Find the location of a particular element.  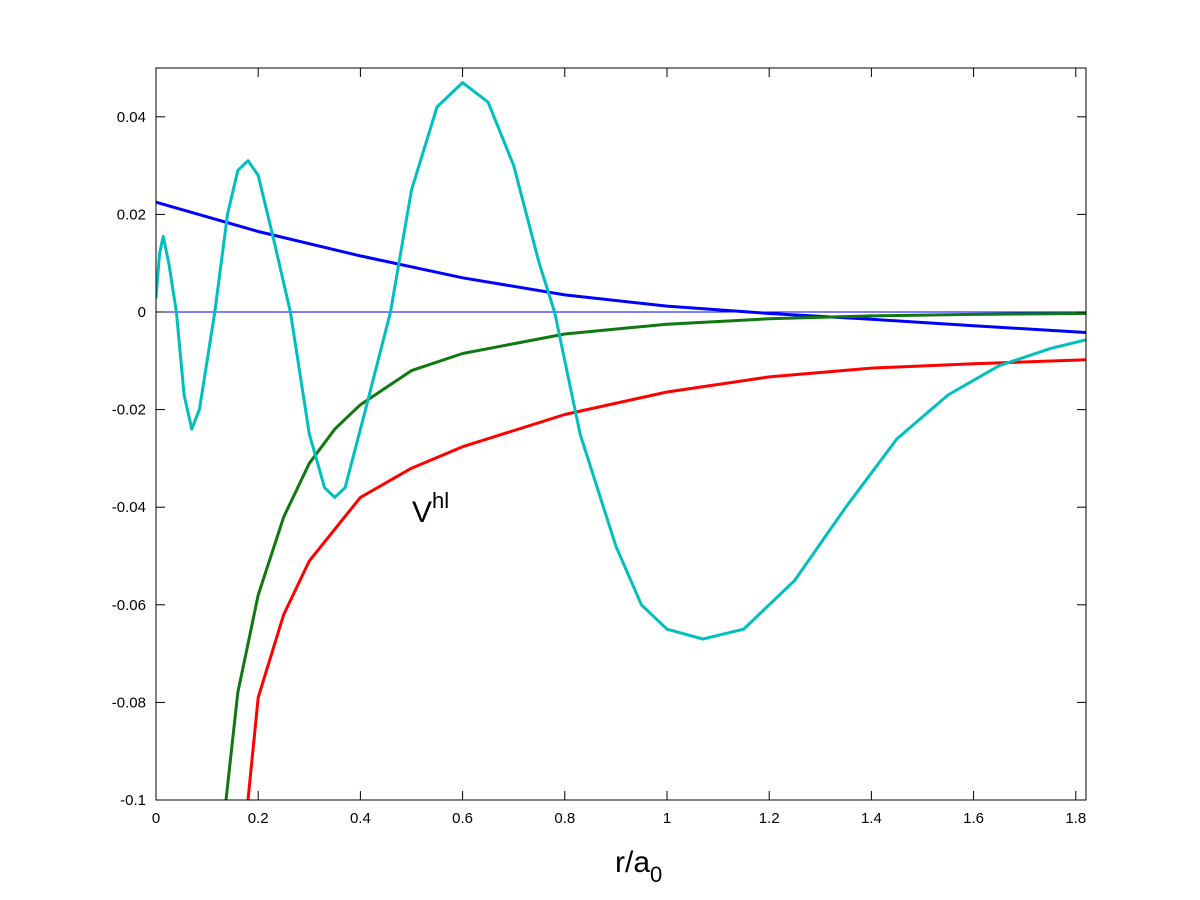

y-tick-label: -0.04 is located at coordinates (129, 507).